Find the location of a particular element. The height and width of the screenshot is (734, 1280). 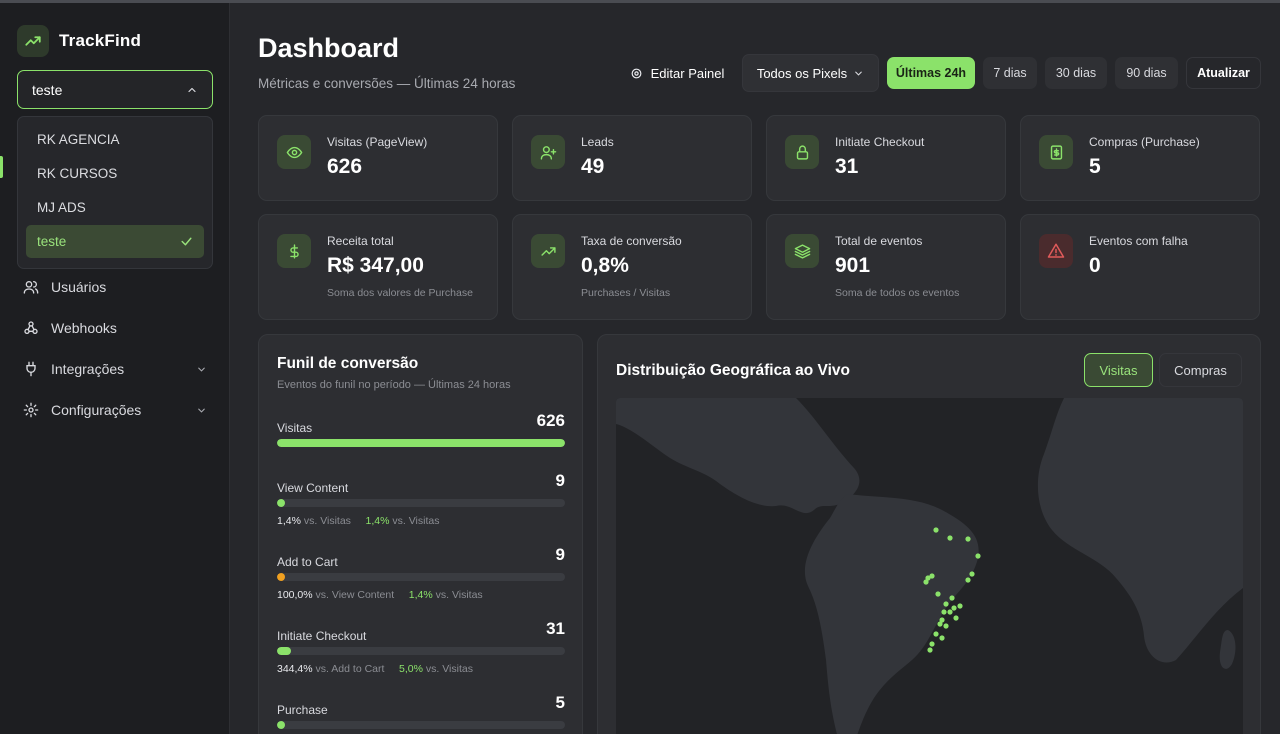

project-option: MJ ADS is located at coordinates (61, 207).